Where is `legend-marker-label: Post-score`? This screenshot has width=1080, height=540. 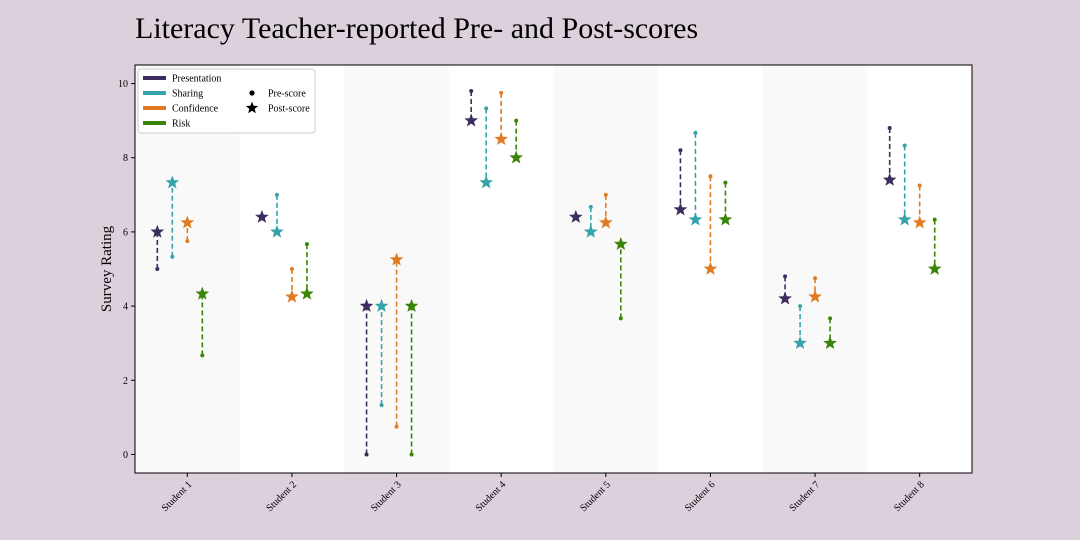
legend-marker-label: Post-score is located at coordinates (289, 109).